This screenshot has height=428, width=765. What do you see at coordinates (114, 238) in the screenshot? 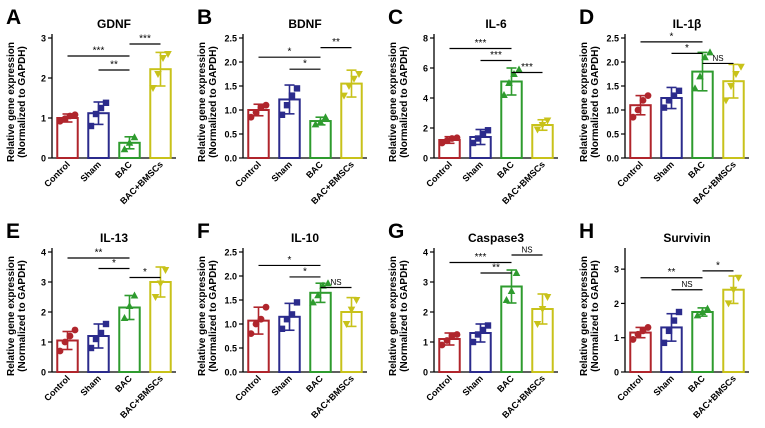
I see `chart-title: IL-13` at bounding box center [114, 238].